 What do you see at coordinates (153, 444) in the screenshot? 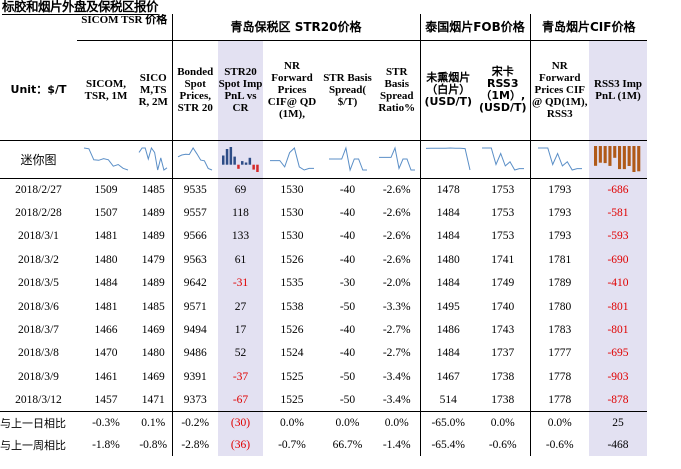
I see `summary-value: -0.8%` at bounding box center [153, 444].